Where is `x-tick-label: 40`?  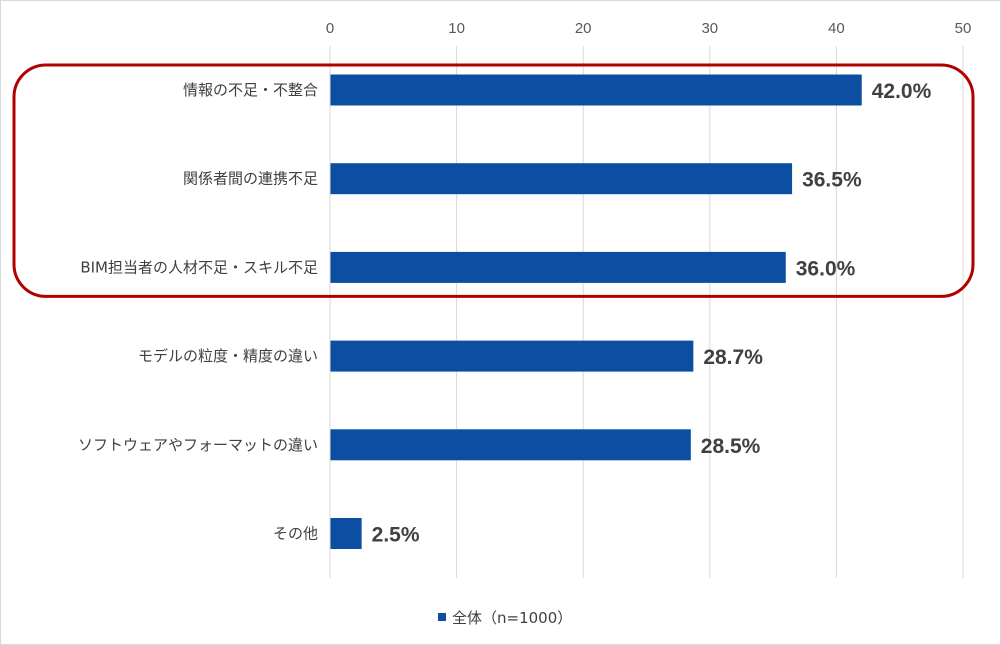 x-tick-label: 40 is located at coordinates (836, 28).